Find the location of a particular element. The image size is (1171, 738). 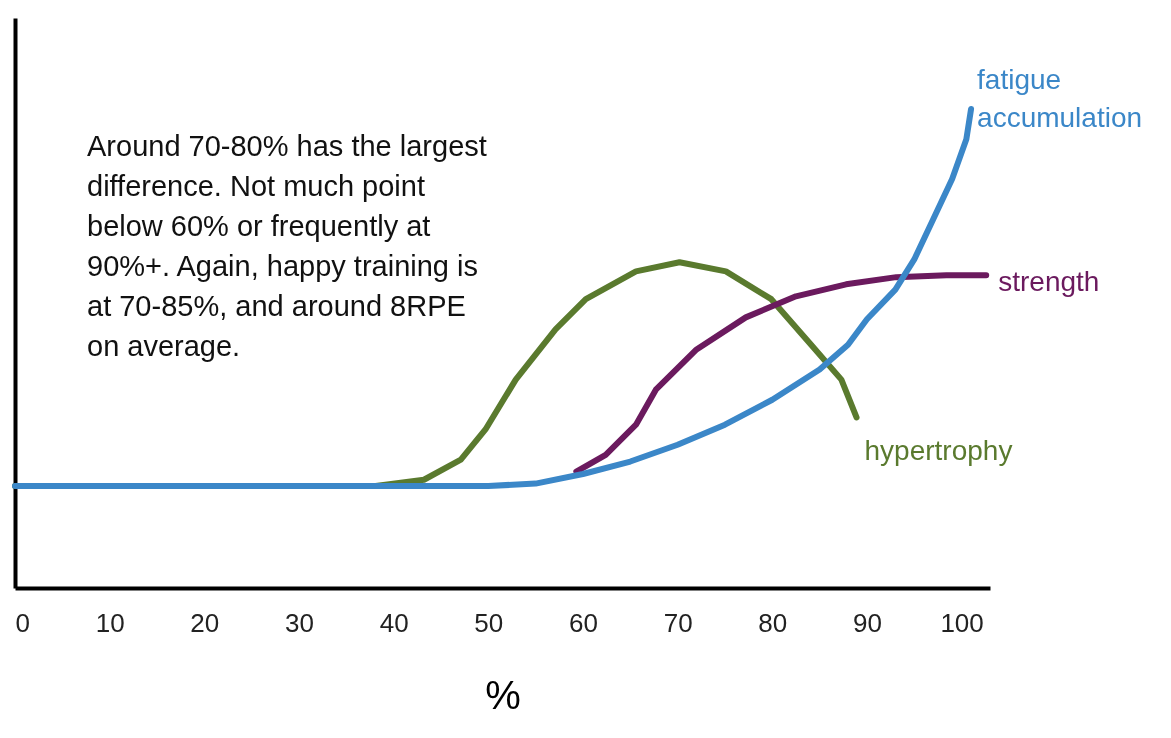

x-tick-label: 10 is located at coordinates (110, 622).